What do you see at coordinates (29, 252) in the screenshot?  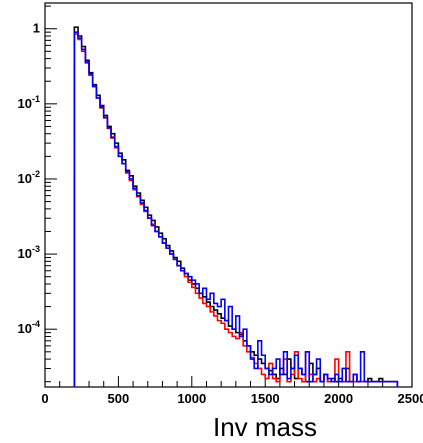 I see `y-tick-label: 10⁻³` at bounding box center [29, 252].